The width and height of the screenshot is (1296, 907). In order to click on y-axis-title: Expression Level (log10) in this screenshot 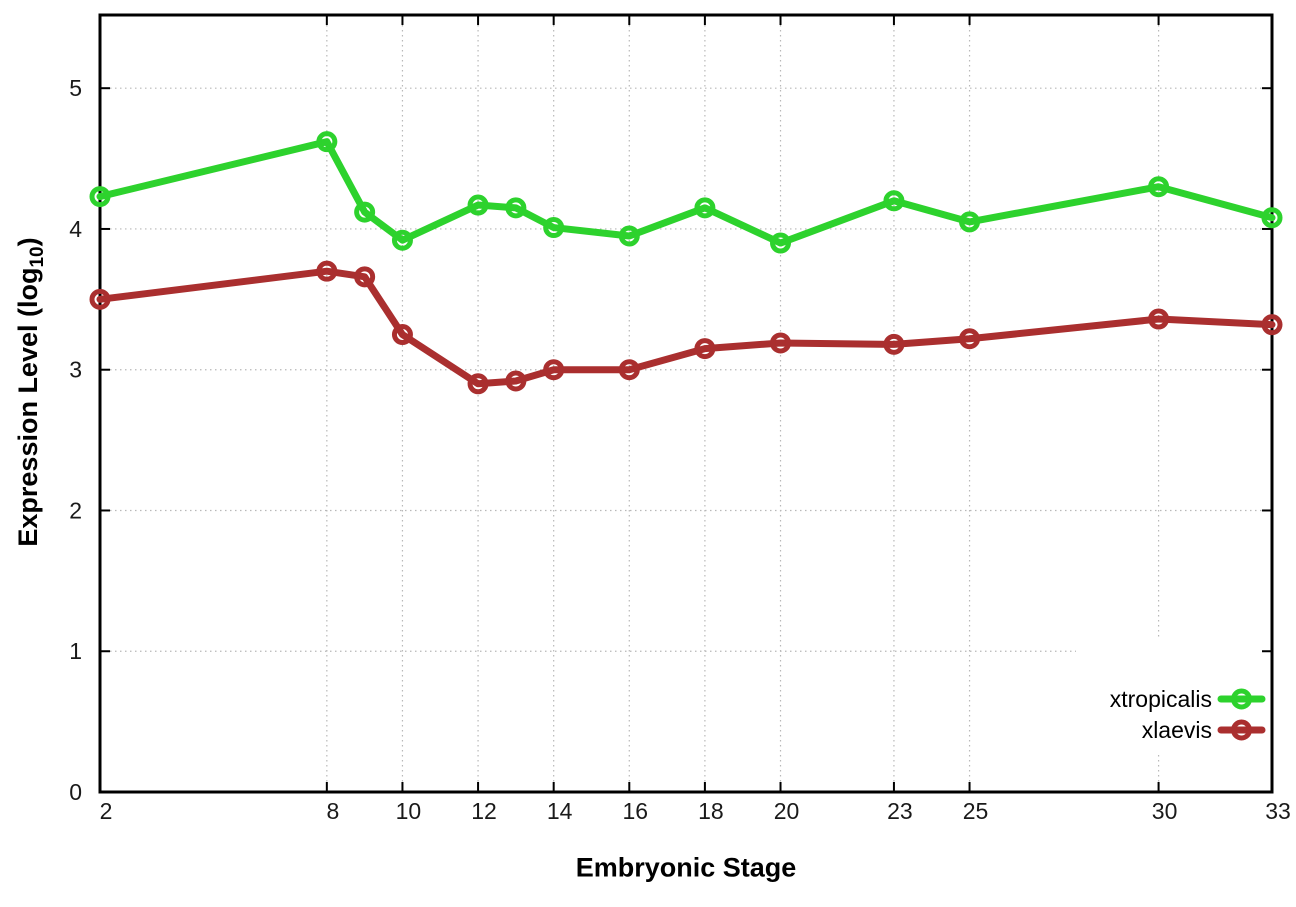, I will do `click(31, 391)`.